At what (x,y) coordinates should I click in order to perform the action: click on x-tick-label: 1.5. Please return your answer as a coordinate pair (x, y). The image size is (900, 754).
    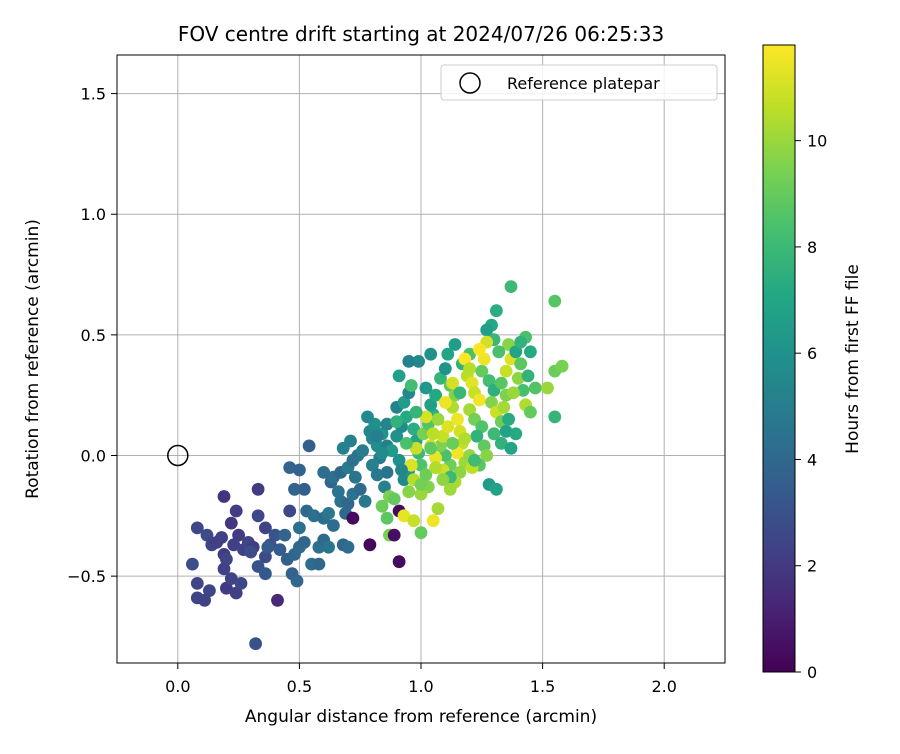
    Looking at the image, I should click on (542, 686).